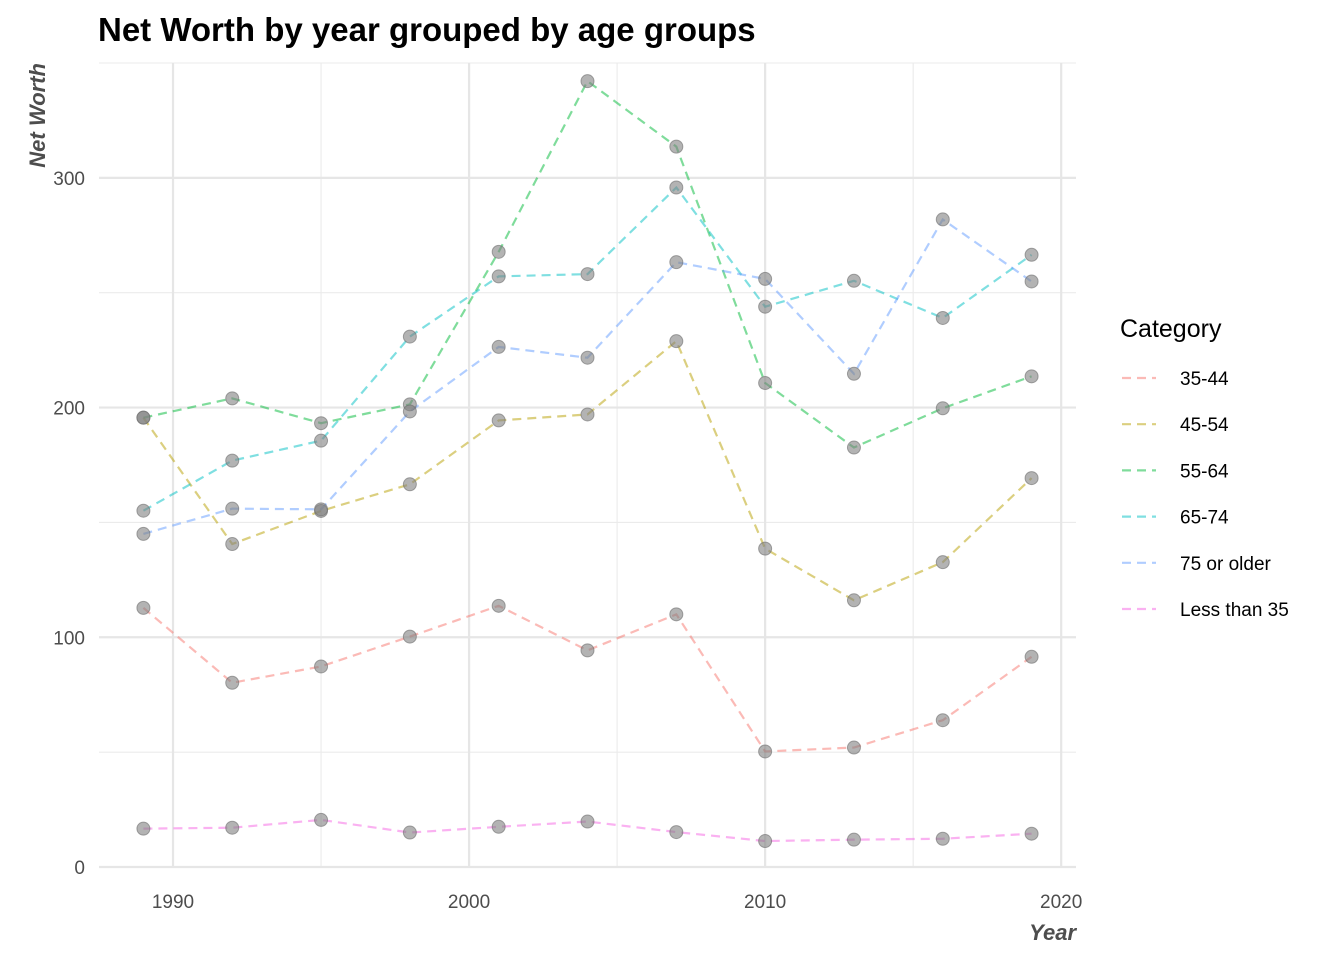 The image size is (1344, 960). What do you see at coordinates (79, 868) in the screenshot?
I see `y-tick-label: 0` at bounding box center [79, 868].